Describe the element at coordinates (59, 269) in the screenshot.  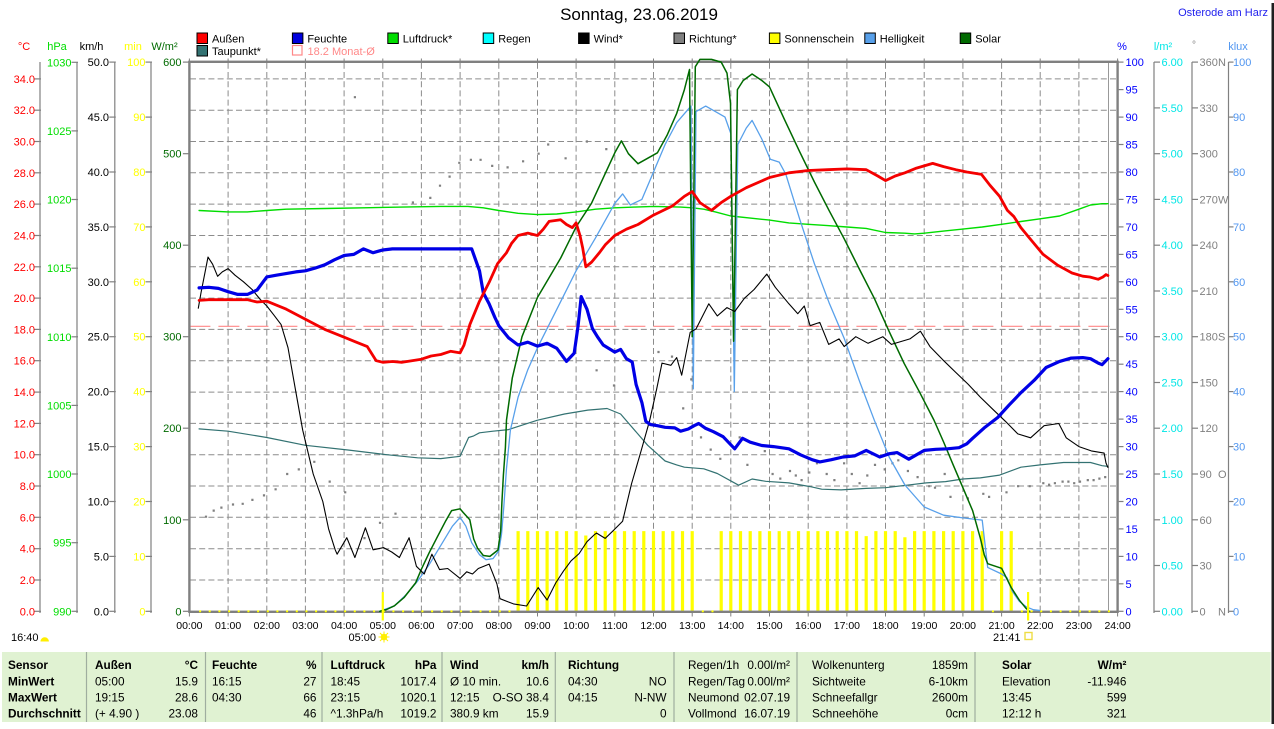
I see `svg-text: 1015` at that location.